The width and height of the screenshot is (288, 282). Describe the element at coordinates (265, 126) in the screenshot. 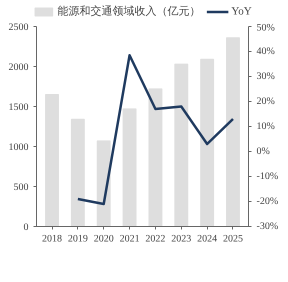

I see `y2-tick-label: 10%` at that location.